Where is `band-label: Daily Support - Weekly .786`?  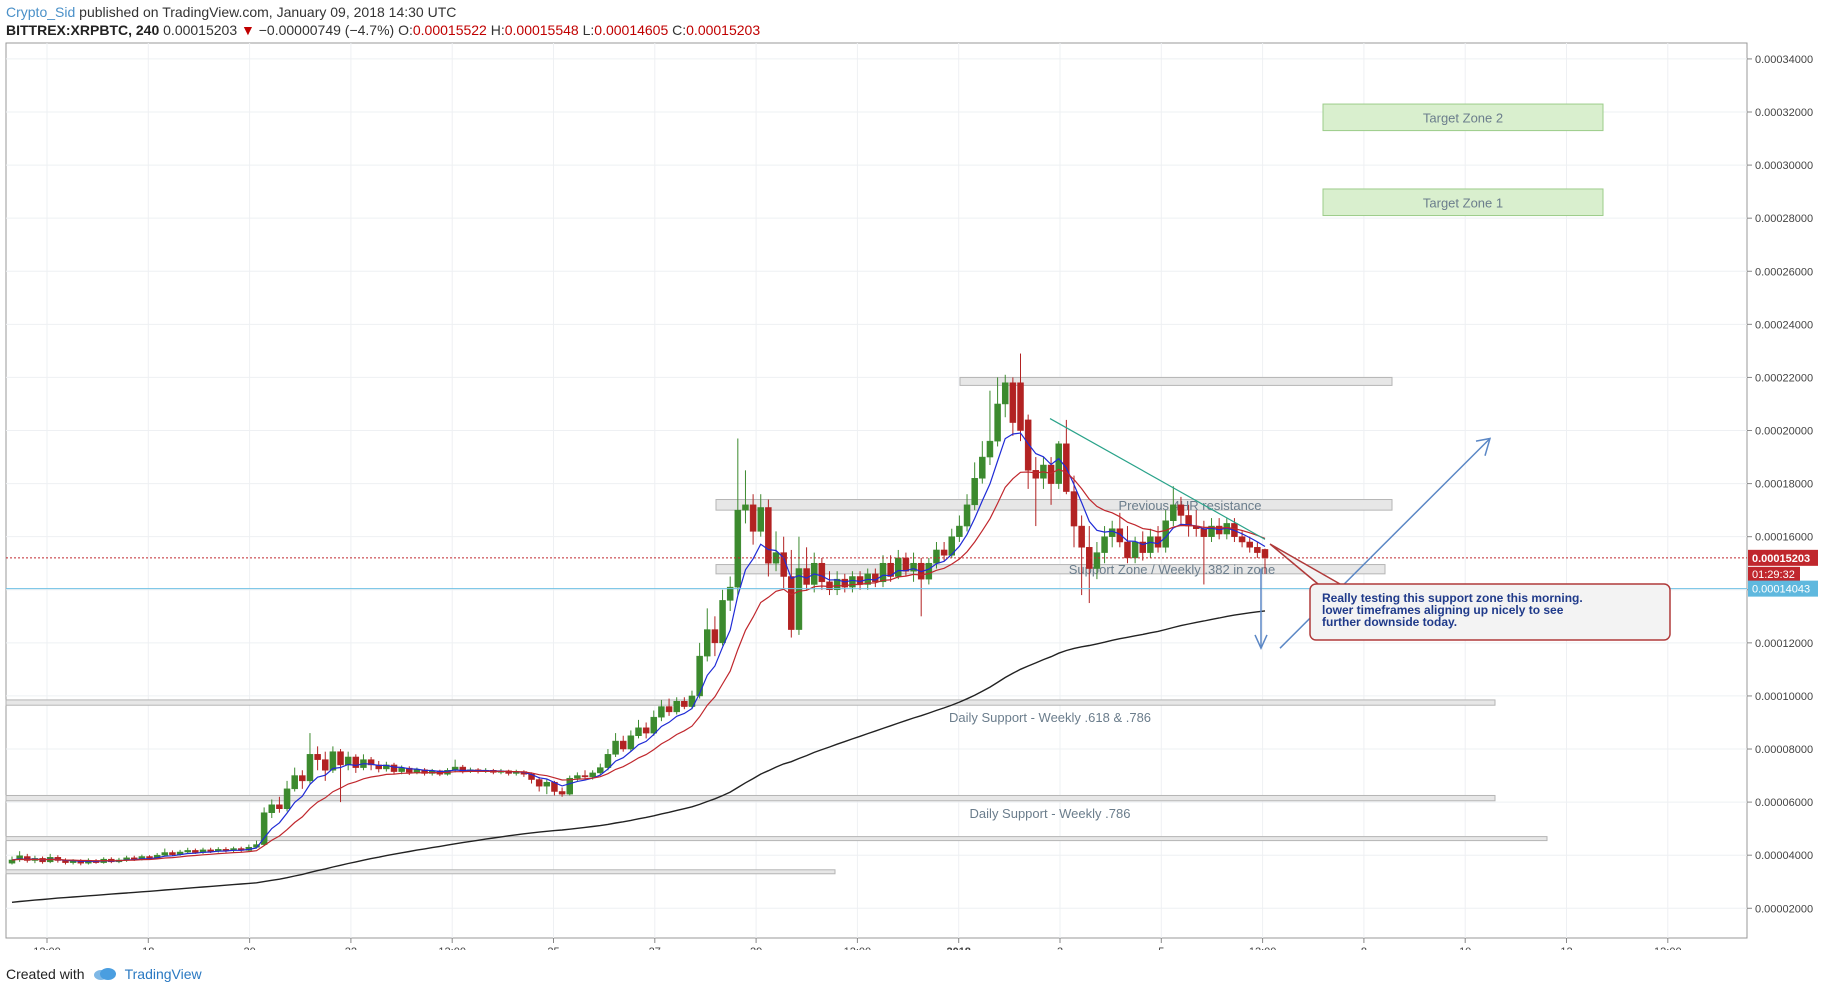 band-label: Daily Support - Weekly .786 is located at coordinates (1050, 813).